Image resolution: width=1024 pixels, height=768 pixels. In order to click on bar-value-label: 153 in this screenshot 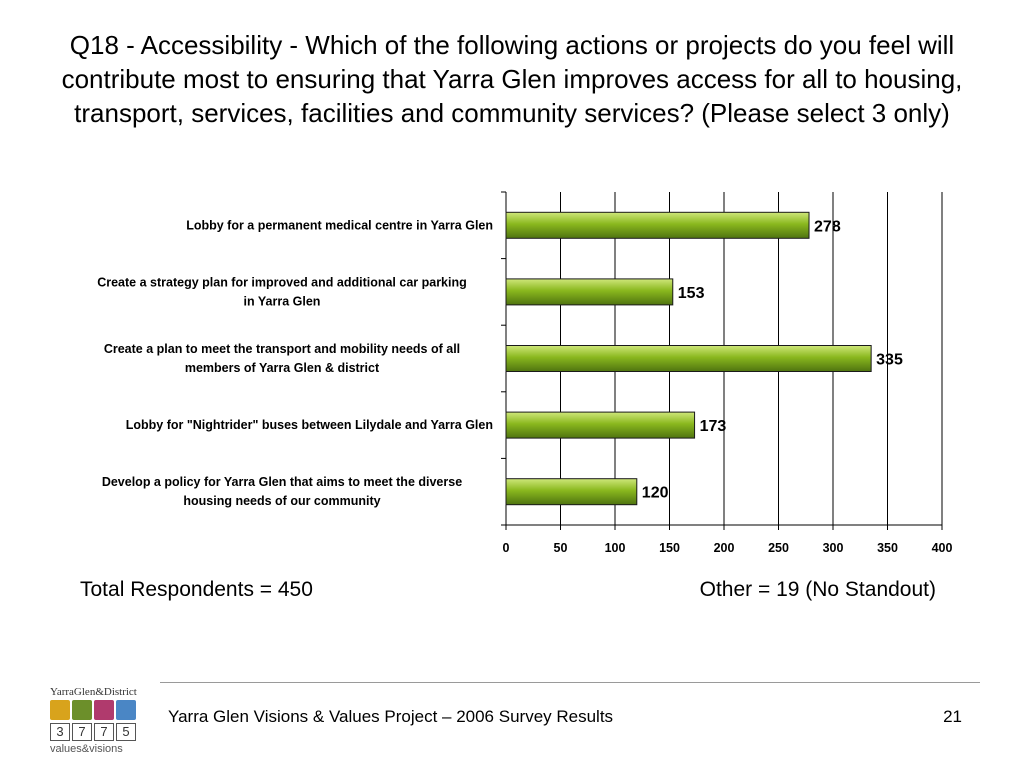, I will do `click(691, 293)`.